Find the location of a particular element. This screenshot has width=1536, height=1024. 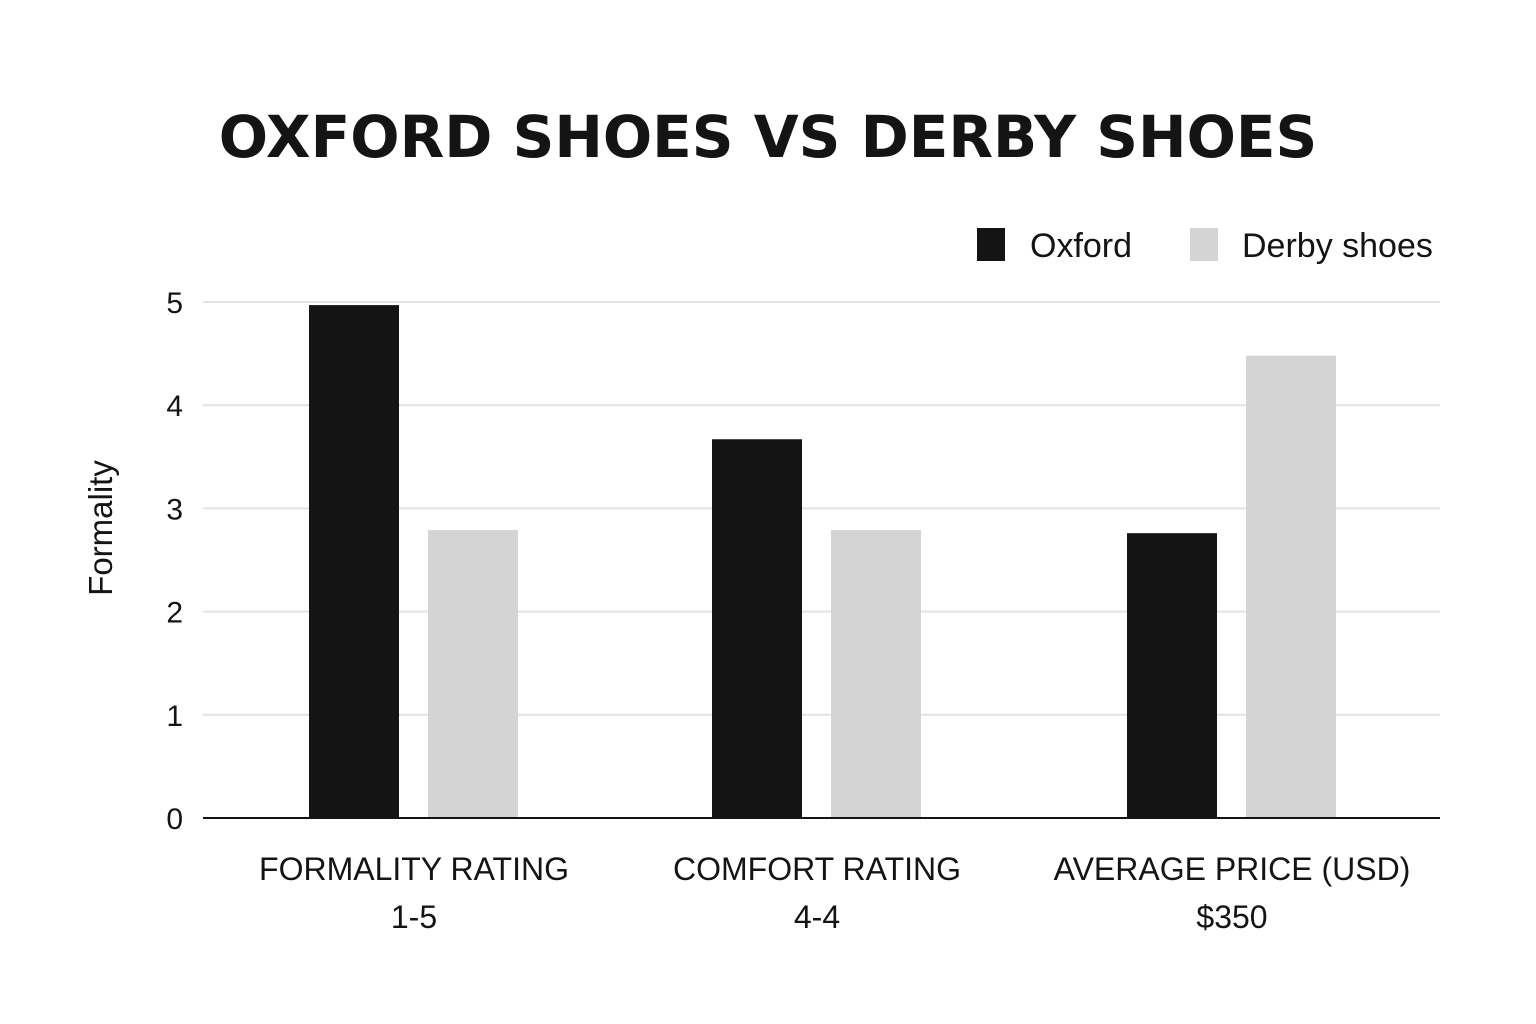

legend-label-derby-shoes: Derby shoes is located at coordinates (1337, 246).